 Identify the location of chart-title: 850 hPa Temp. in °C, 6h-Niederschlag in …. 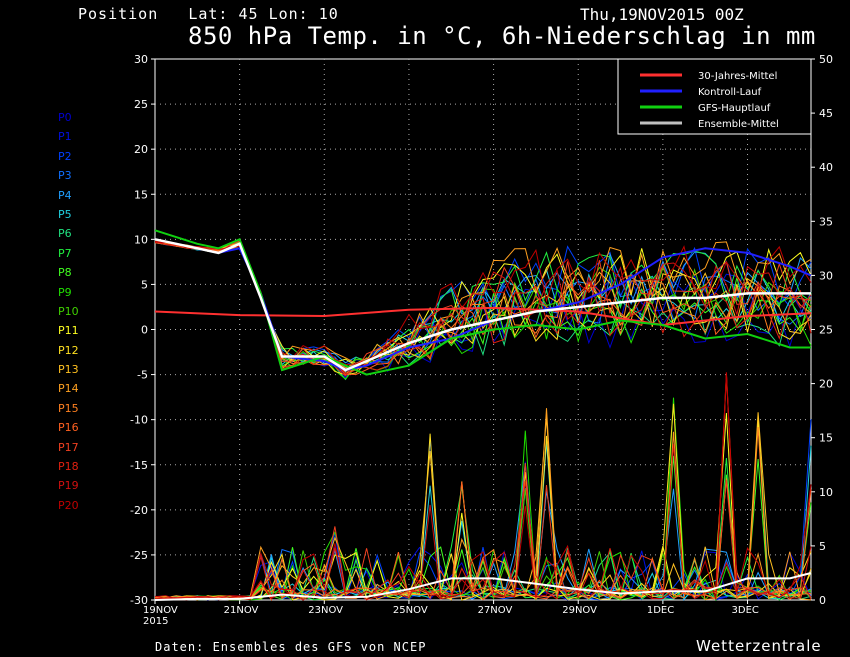
(502, 36).